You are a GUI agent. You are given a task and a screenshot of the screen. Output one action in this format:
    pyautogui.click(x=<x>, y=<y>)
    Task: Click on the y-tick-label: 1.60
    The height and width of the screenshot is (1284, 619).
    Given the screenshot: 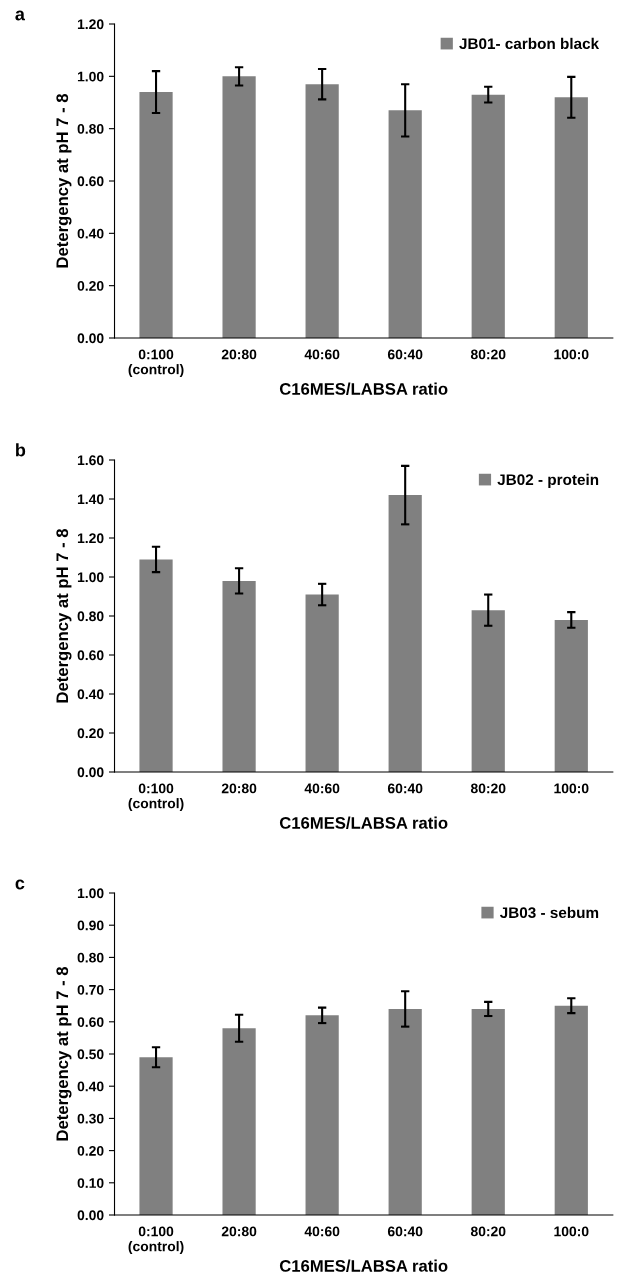 What is the action you would take?
    pyautogui.click(x=90, y=460)
    